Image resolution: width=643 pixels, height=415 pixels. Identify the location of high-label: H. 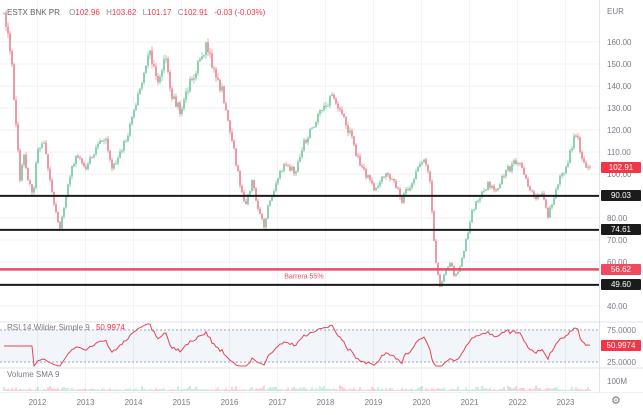
(109, 12).